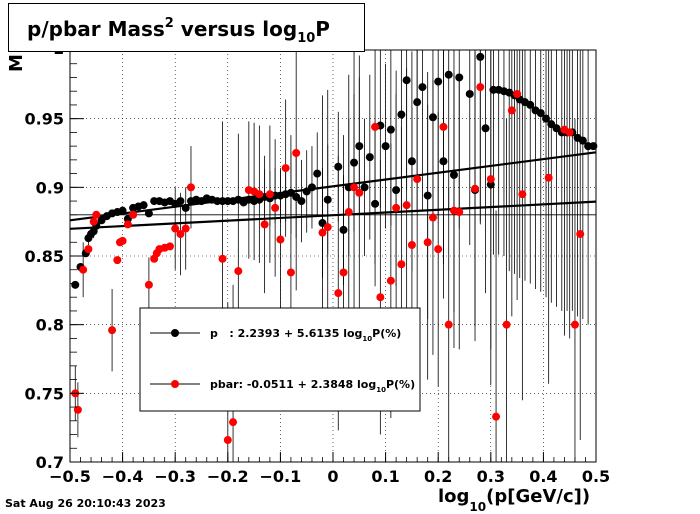 The height and width of the screenshot is (514, 700). Describe the element at coordinates (123, 476) in the screenshot. I see `x-tick-label: −0.4` at that location.